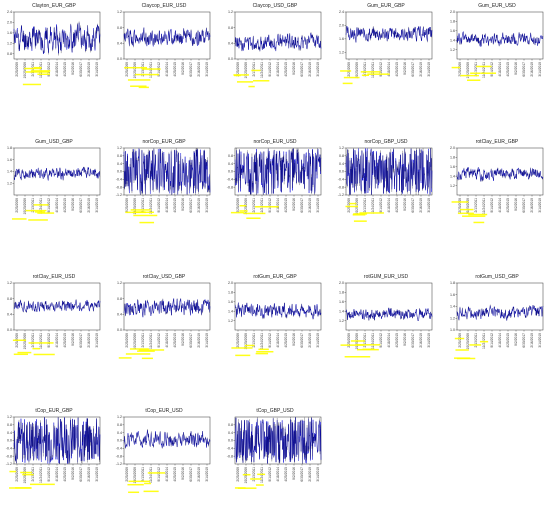  Describe the element at coordinates (119, 456) in the screenshot. I see `y-tick-label: -0.8` at that location.